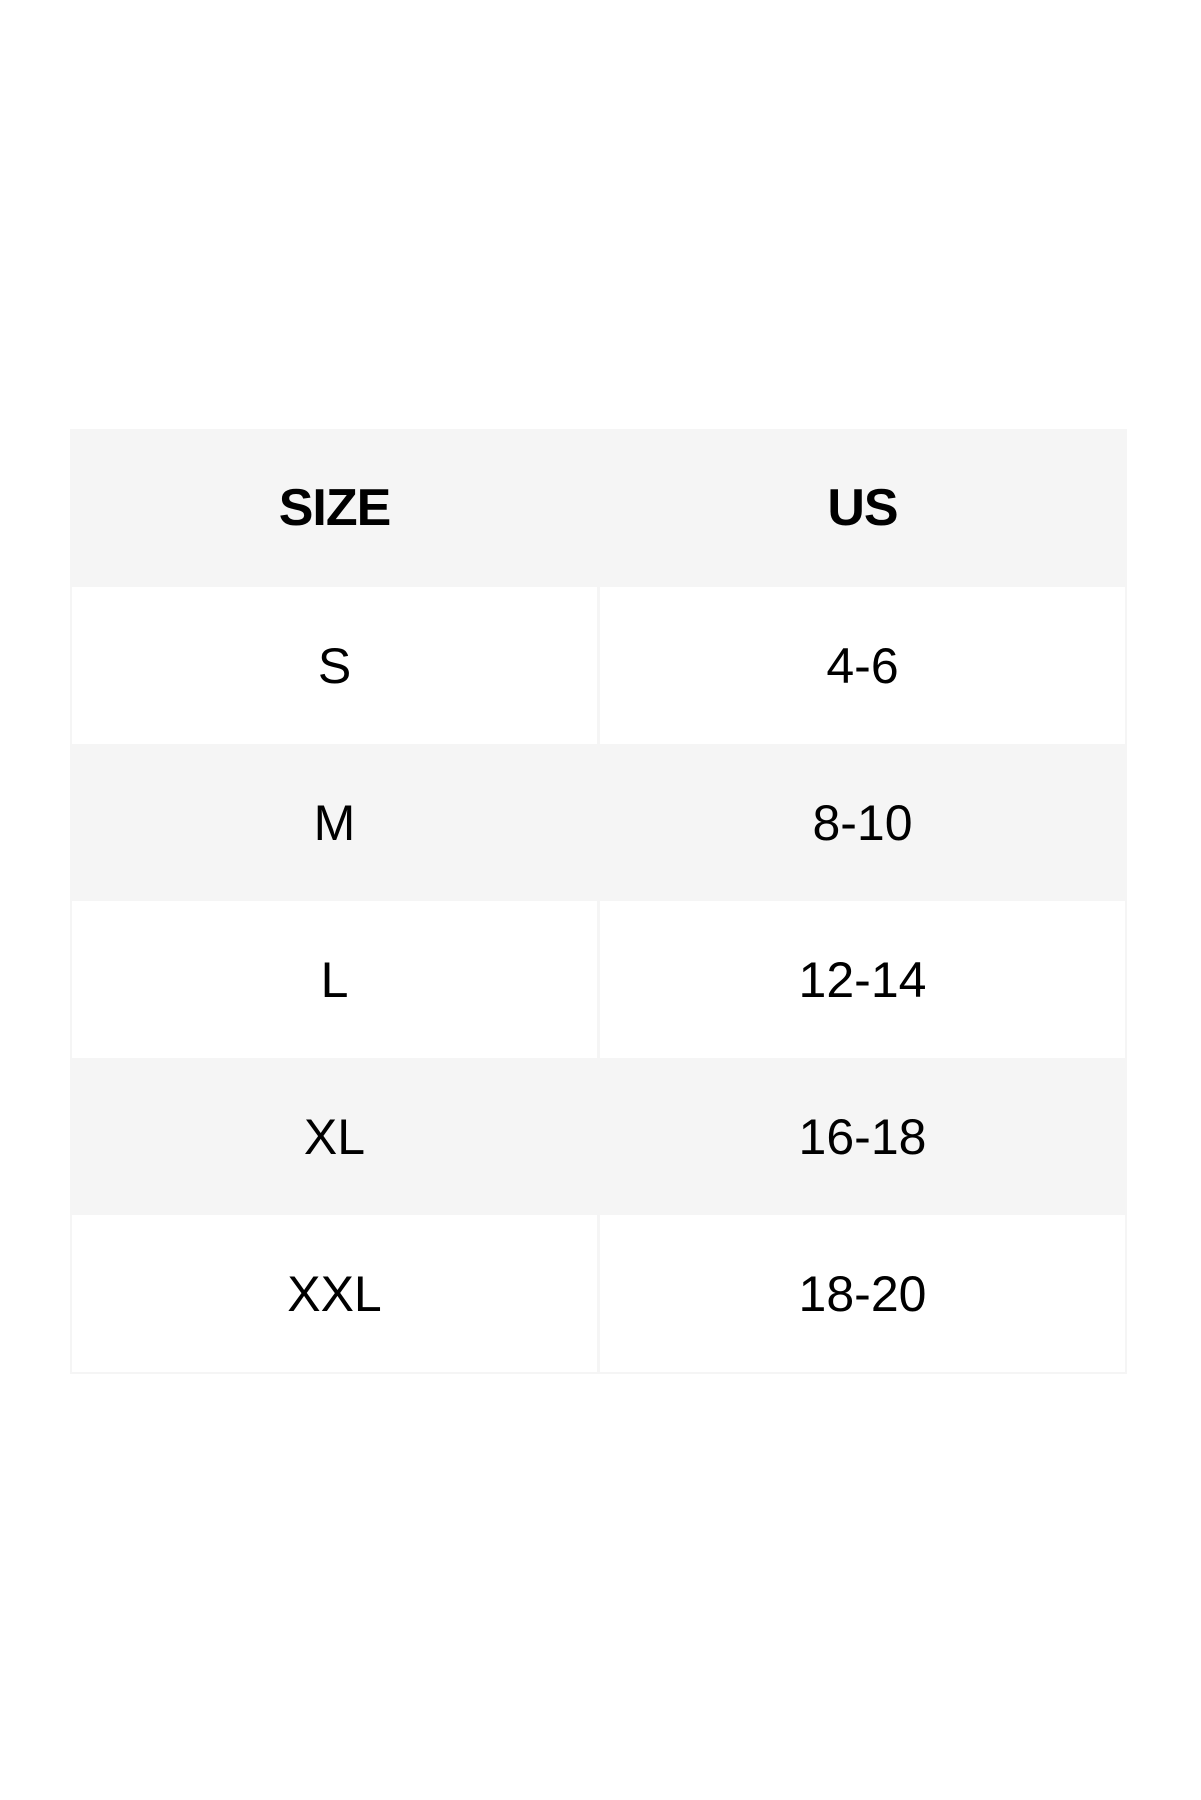  I want to click on us-cell: 18-20, so click(862, 1293).